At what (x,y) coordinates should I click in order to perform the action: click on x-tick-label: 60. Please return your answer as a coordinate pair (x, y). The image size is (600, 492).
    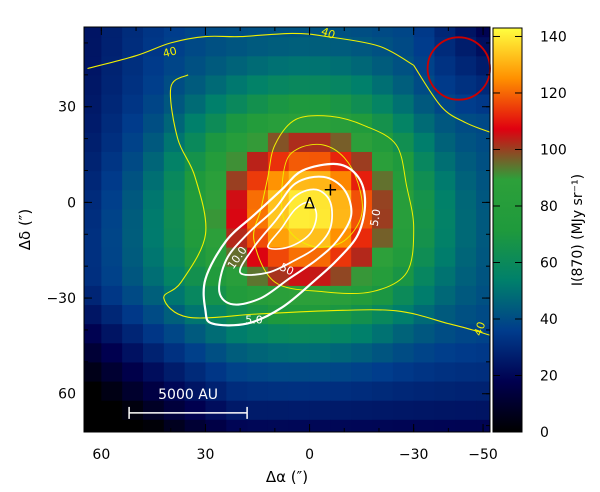
    Looking at the image, I should click on (101, 455).